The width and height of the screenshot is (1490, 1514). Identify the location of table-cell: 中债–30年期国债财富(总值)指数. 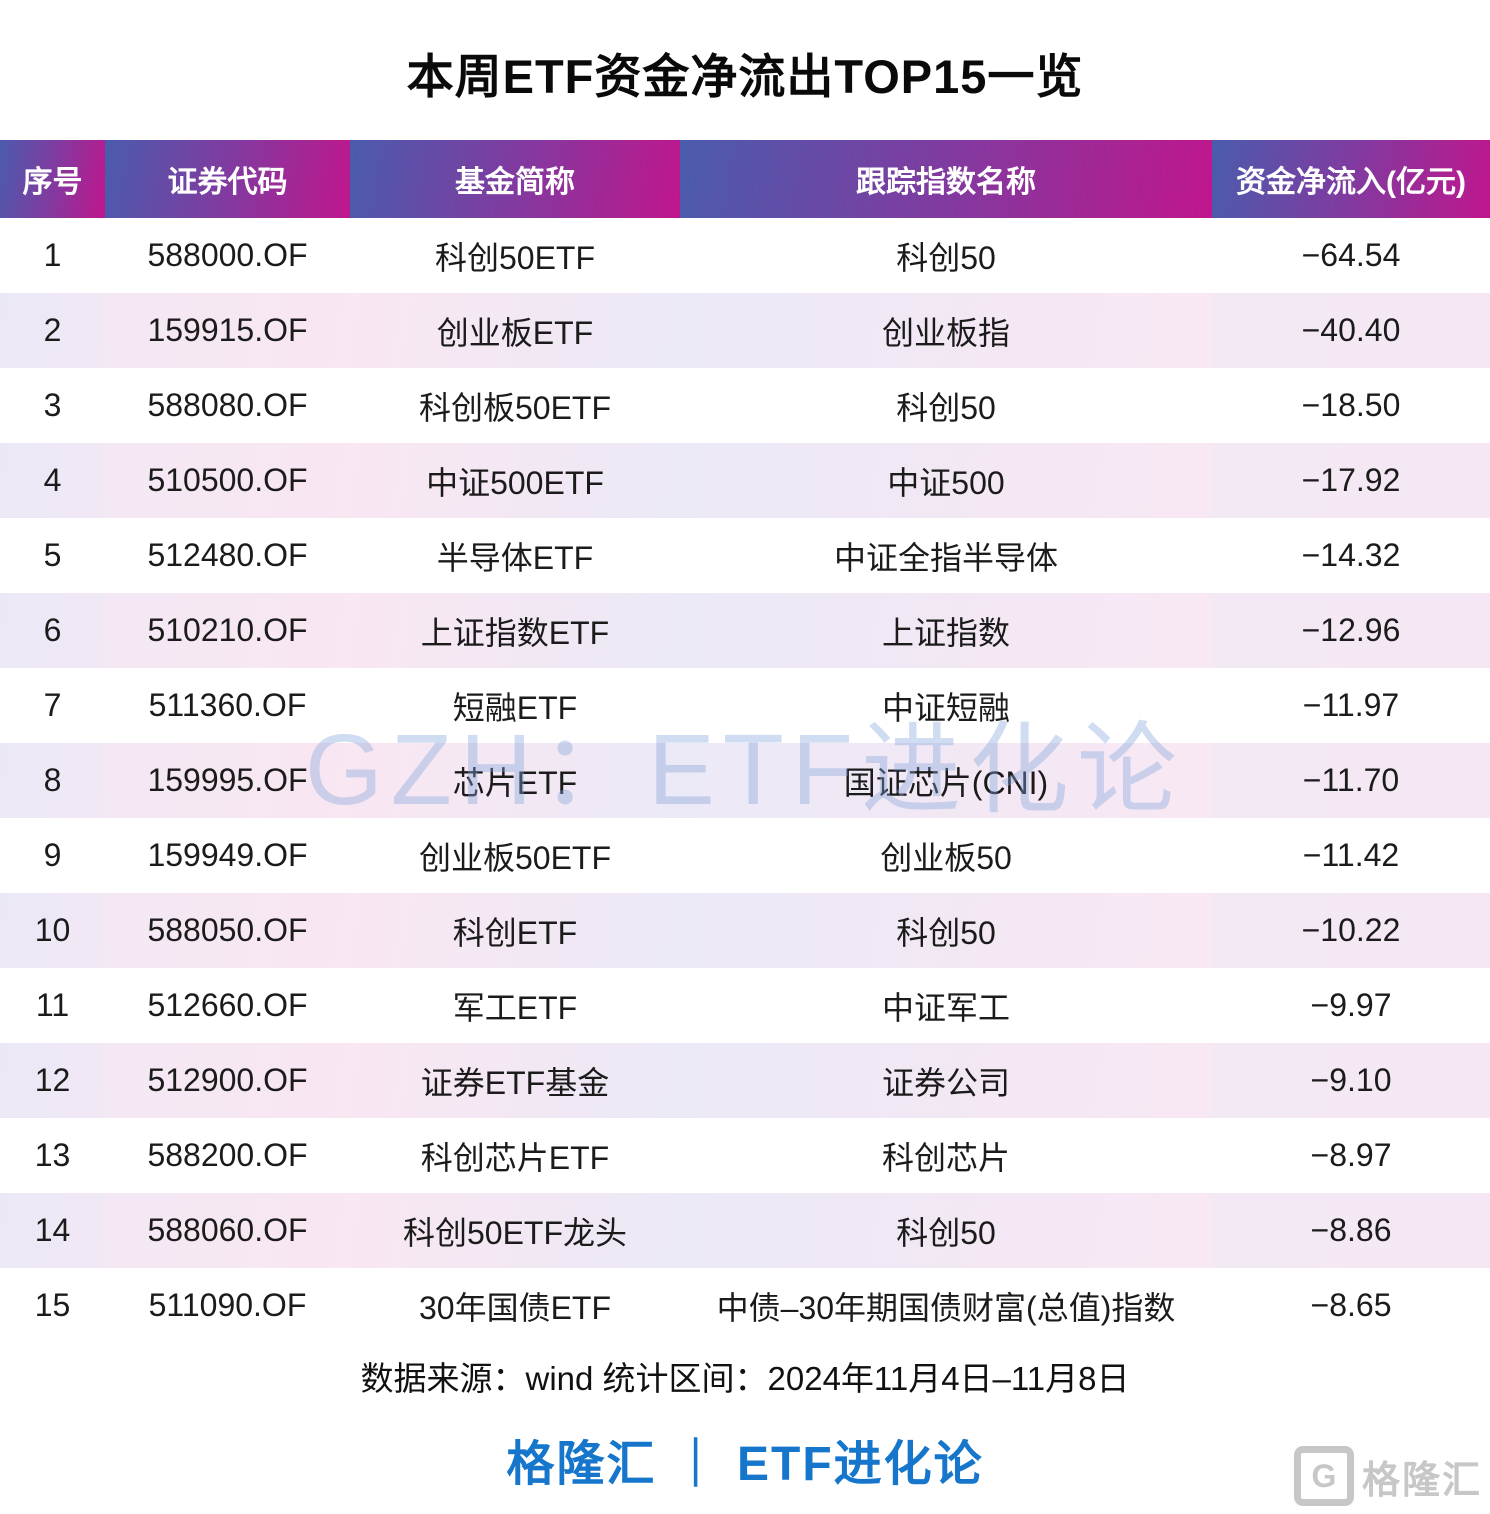
(946, 1305).